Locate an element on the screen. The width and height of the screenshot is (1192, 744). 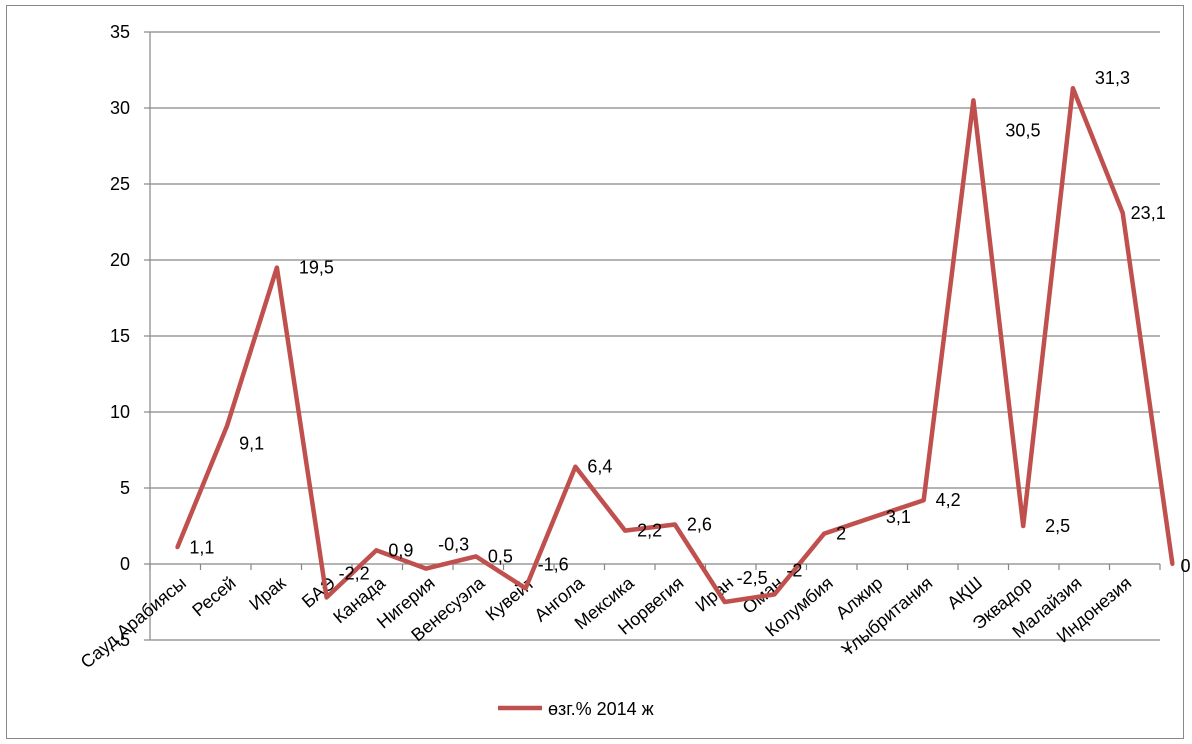
data-label: 6,4 is located at coordinates (599, 467).